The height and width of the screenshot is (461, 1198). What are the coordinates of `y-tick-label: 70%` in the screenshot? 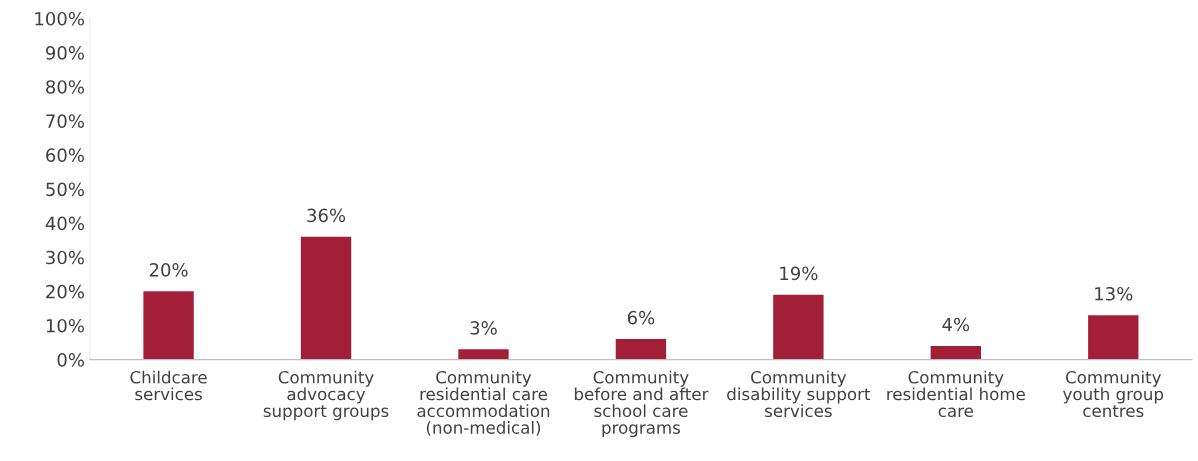 It's located at (65, 121).